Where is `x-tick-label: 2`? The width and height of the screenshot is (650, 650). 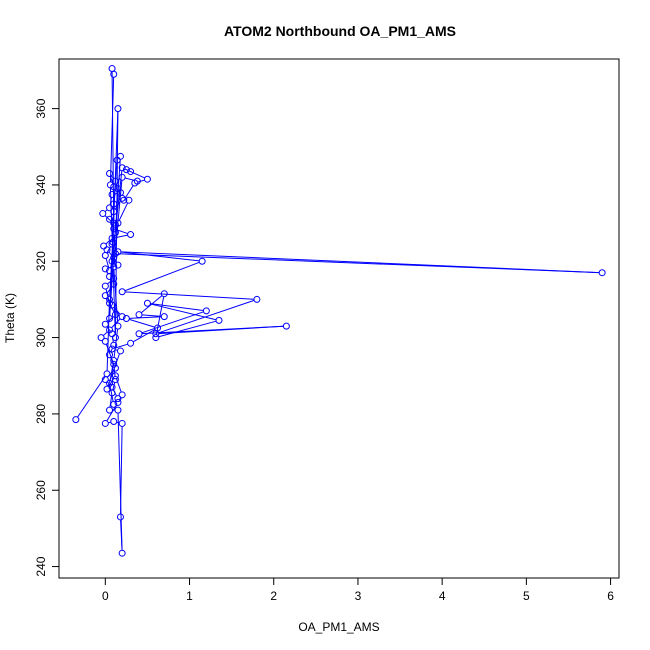 x-tick-label: 2 is located at coordinates (273, 596).